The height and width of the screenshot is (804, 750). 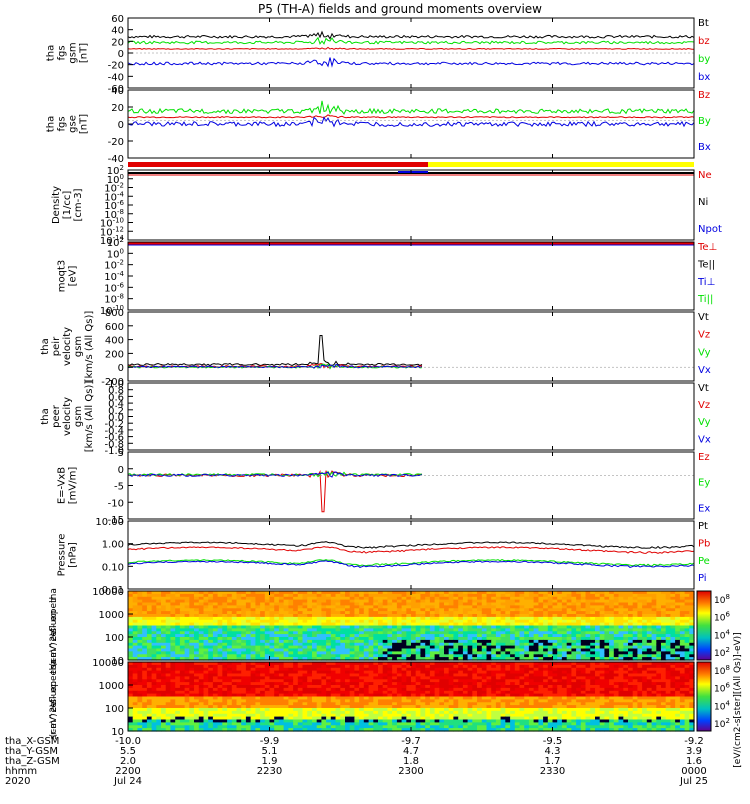 What do you see at coordinates (411, 41) in the screenshot?
I see `series-line-by` at bounding box center [411, 41].